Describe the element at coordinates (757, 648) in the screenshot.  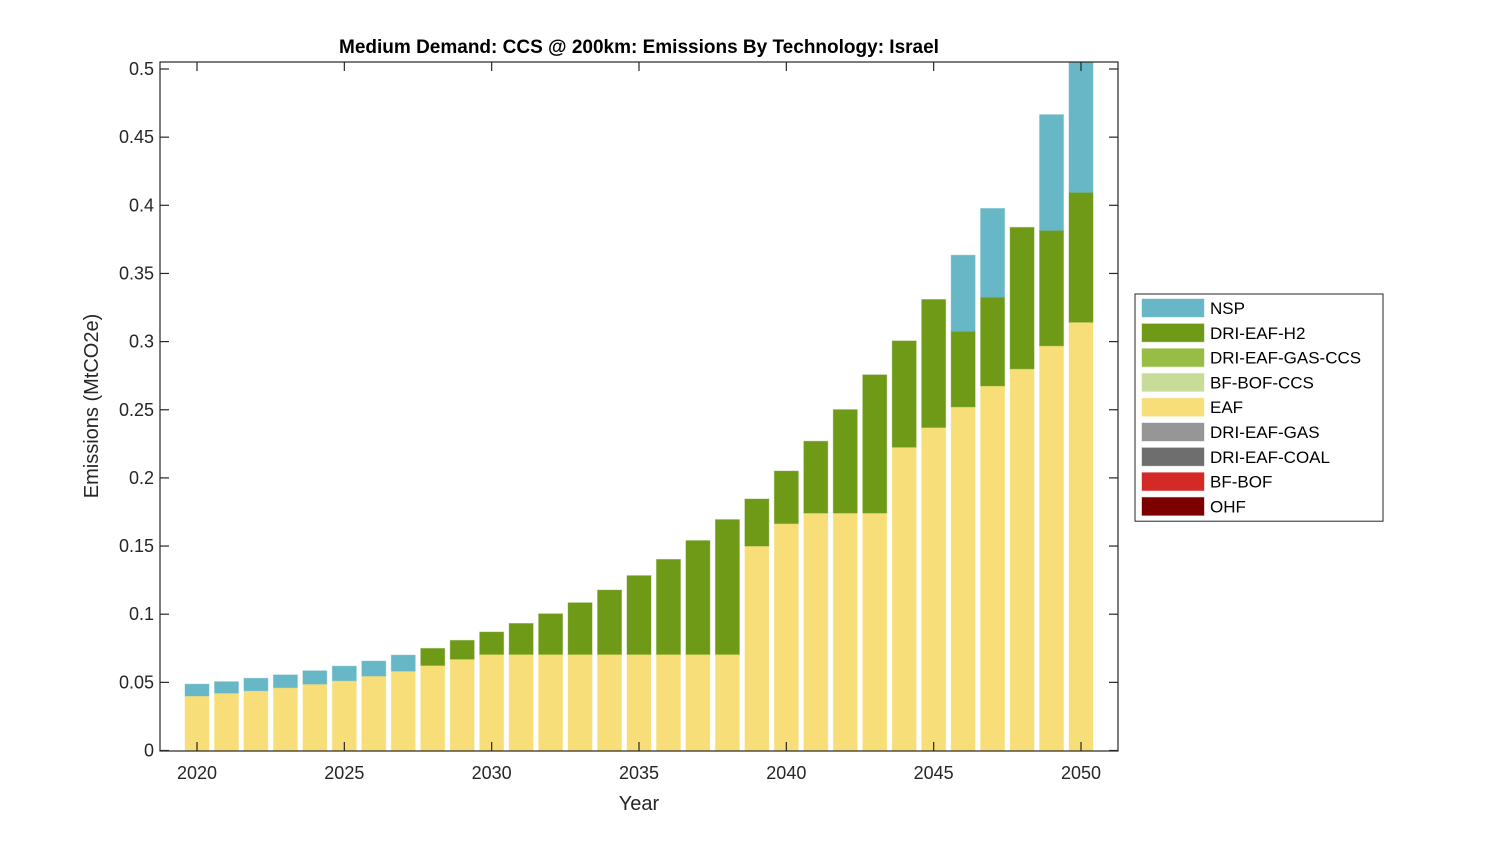
I see `bar-segment-eaf-2039` at that location.